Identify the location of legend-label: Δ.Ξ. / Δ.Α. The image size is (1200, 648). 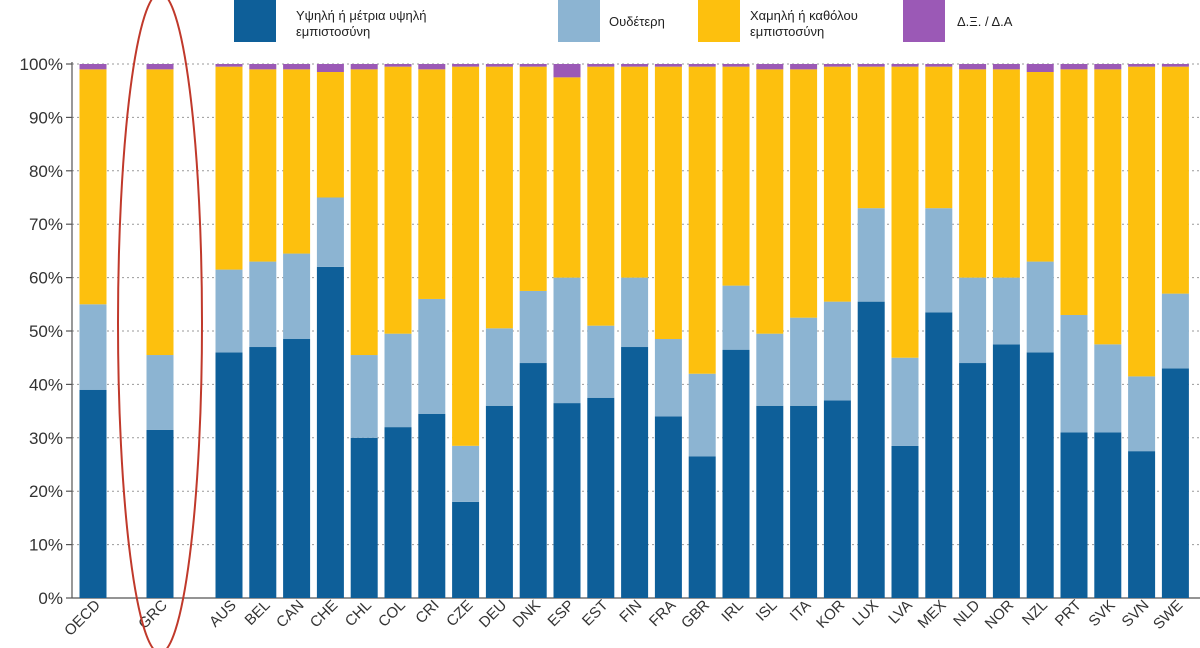
(985, 21).